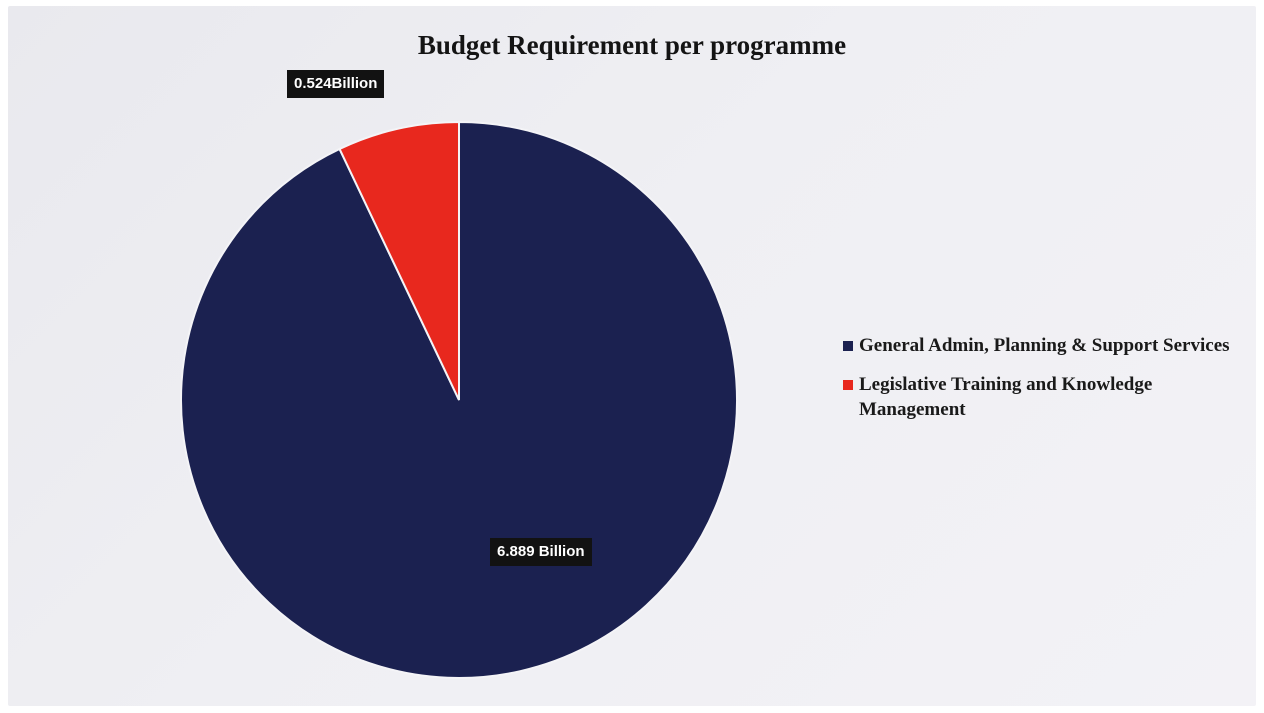 Image resolution: width=1264 pixels, height=713 pixels. Describe the element at coordinates (336, 84) in the screenshot. I see `data-label-legislative-training: 0.524Billion` at that location.